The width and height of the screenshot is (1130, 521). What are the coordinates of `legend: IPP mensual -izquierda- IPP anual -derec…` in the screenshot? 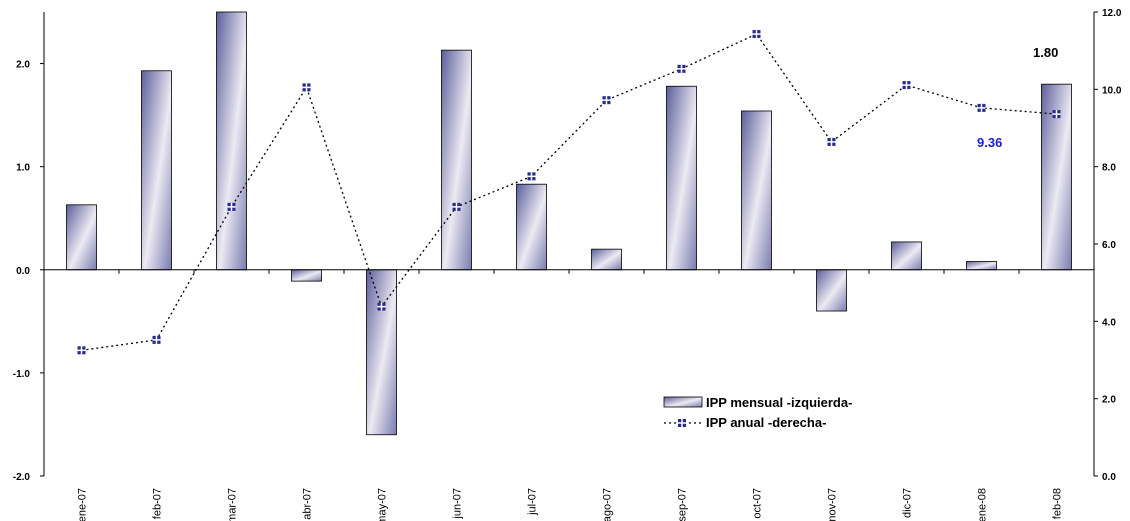 It's located at (757, 412).